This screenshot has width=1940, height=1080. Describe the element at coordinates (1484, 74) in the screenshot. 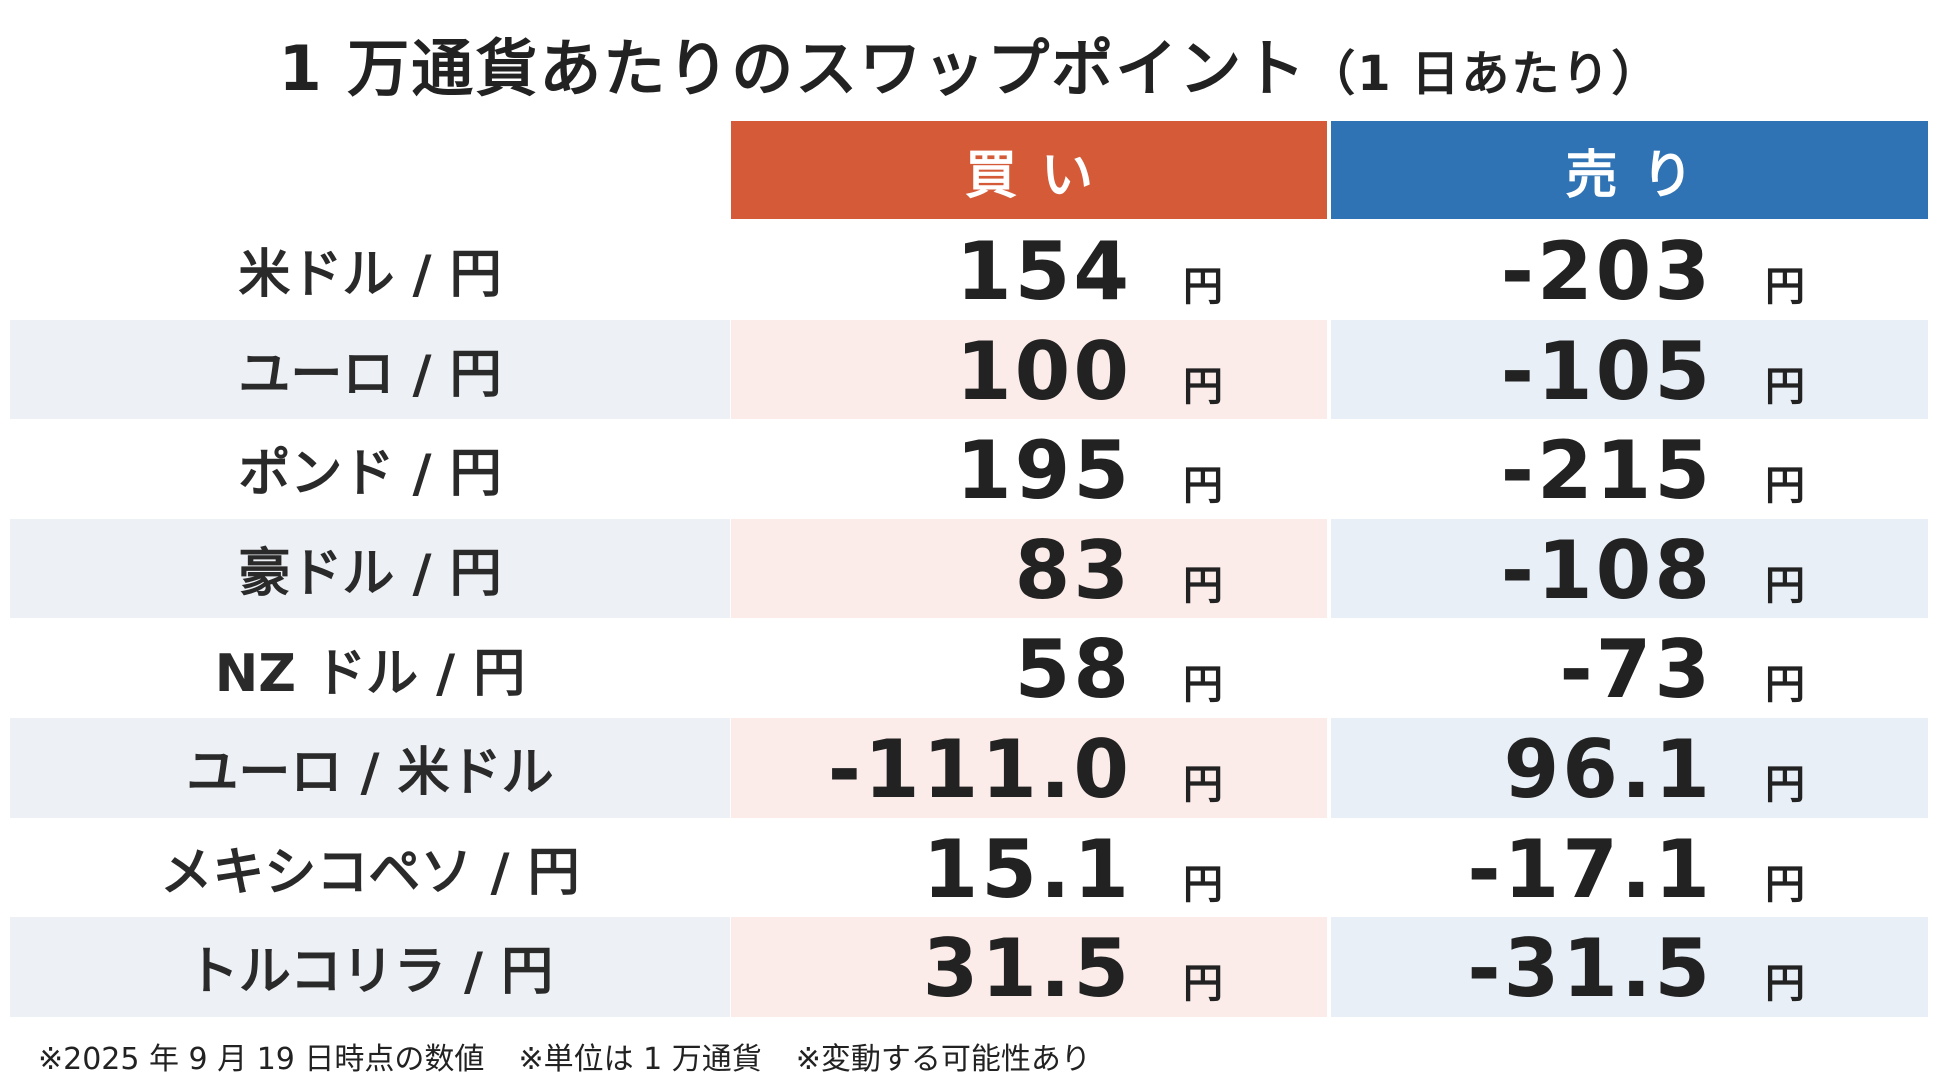

I see `title-sub: （1 日あたり）` at that location.